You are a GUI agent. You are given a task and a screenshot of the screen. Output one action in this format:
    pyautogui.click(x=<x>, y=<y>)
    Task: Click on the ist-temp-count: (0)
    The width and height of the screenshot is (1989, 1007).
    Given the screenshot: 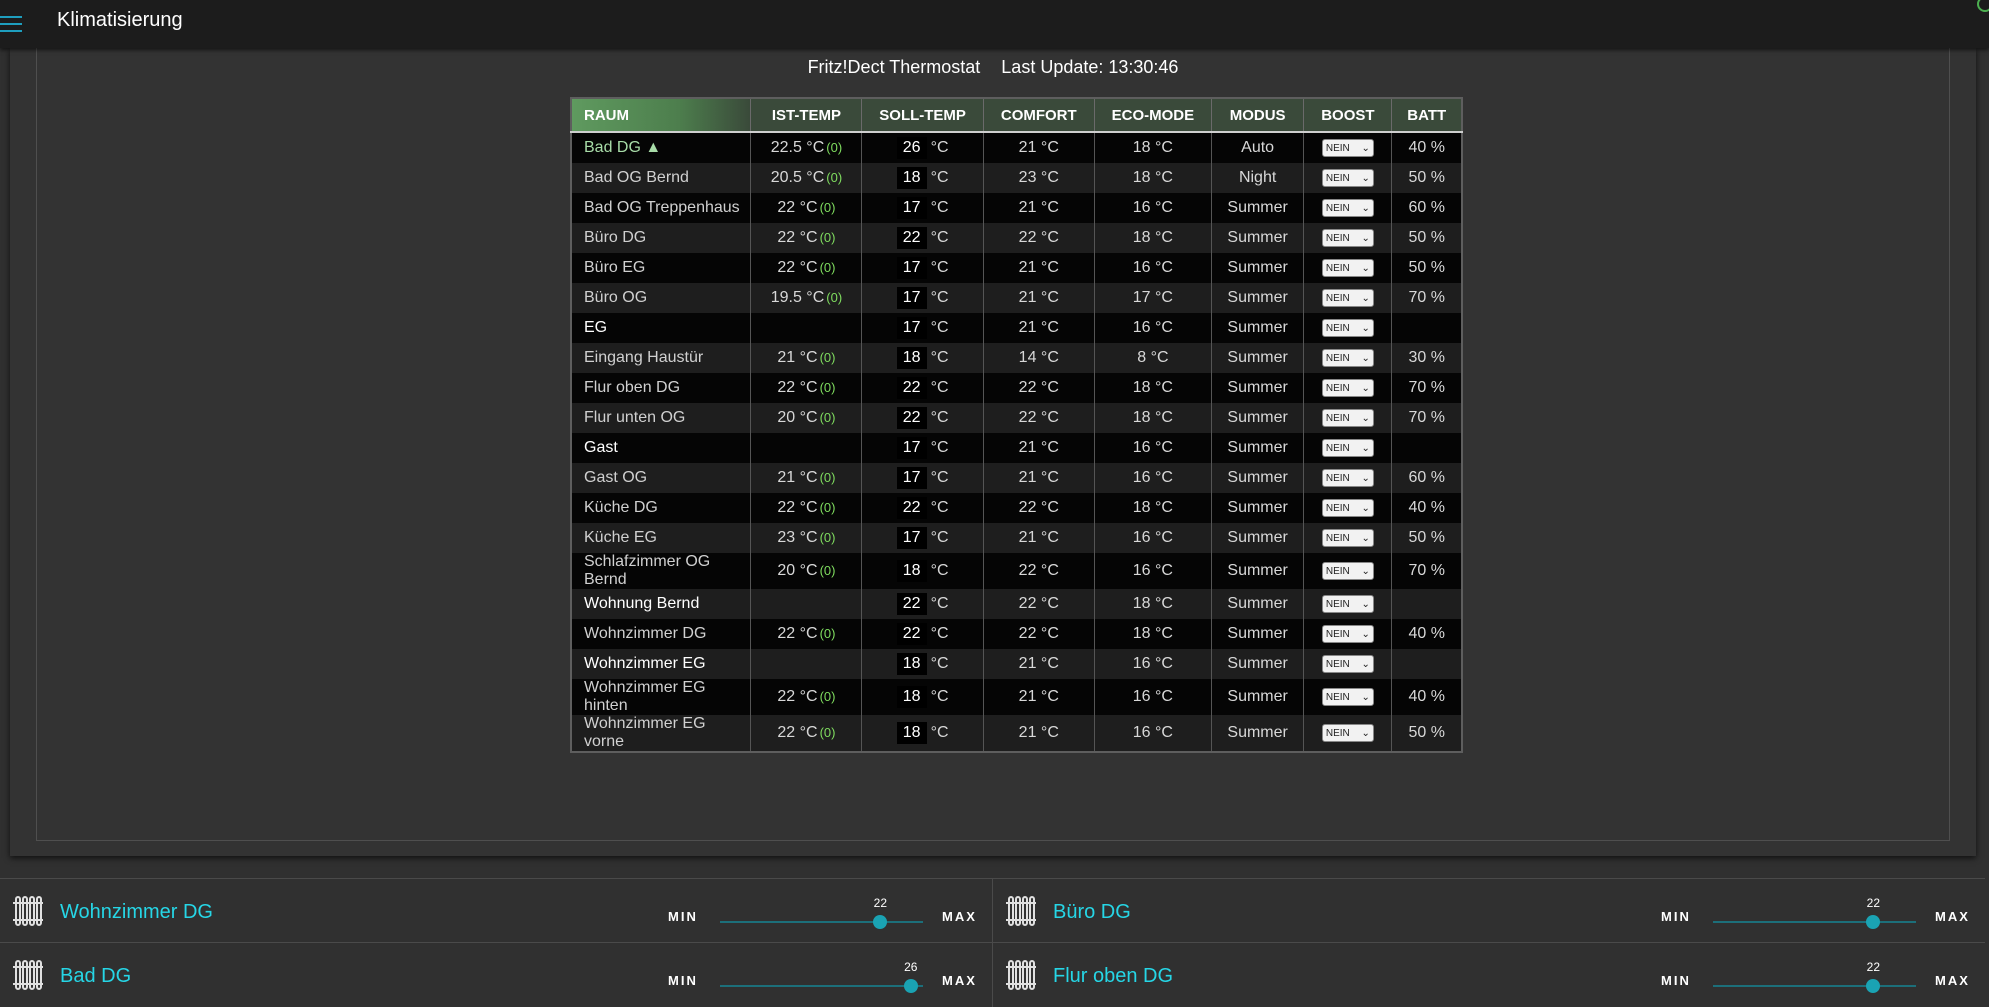 What is the action you would take?
    pyautogui.click(x=827, y=267)
    